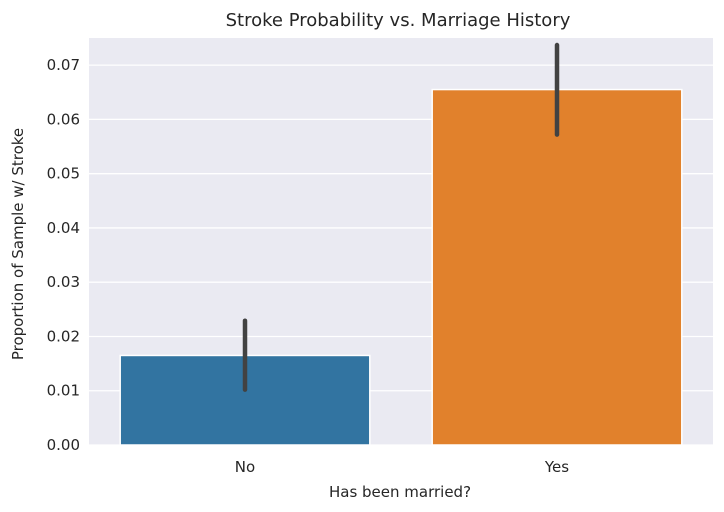  I want to click on y-tick-label: 0.04, so click(63, 228).